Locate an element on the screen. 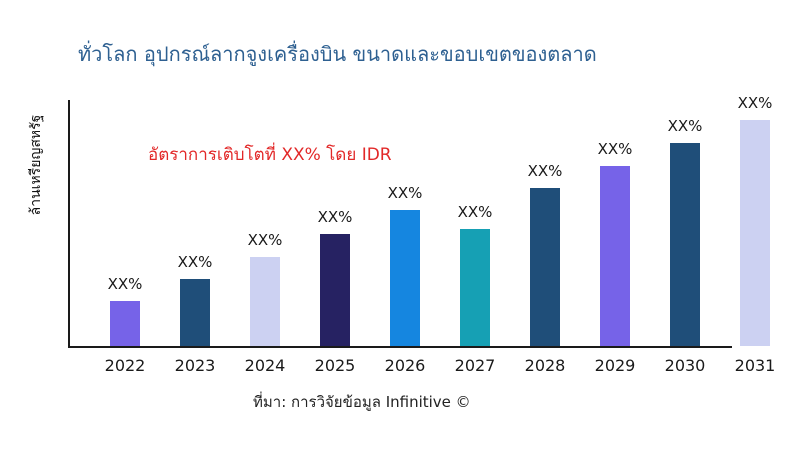  x-tick-label: 2028 is located at coordinates (545, 365).